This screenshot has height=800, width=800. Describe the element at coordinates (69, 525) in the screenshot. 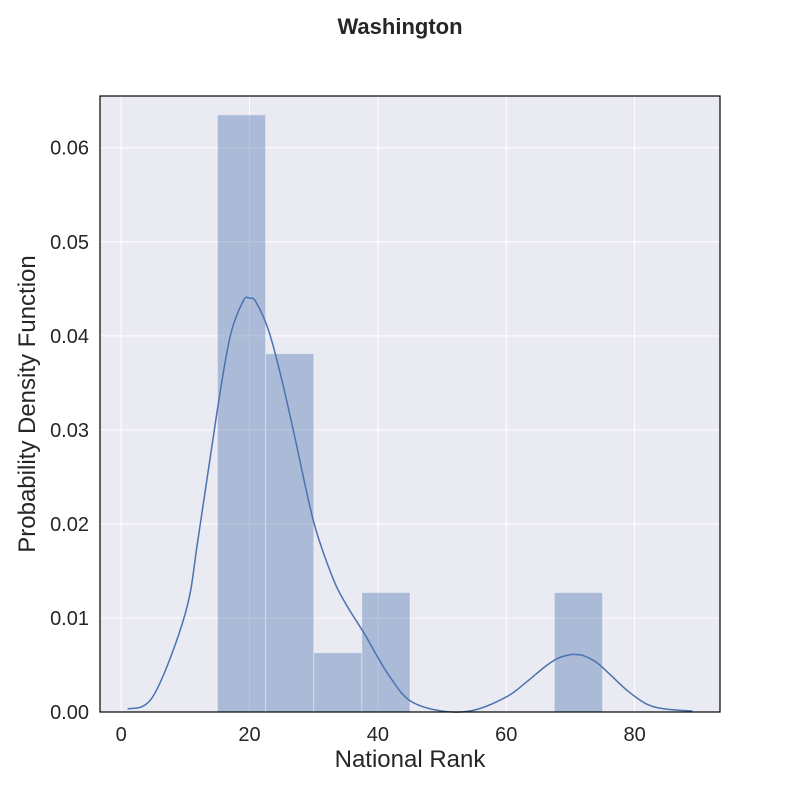

I see `y-tick-label: 0.02` at that location.